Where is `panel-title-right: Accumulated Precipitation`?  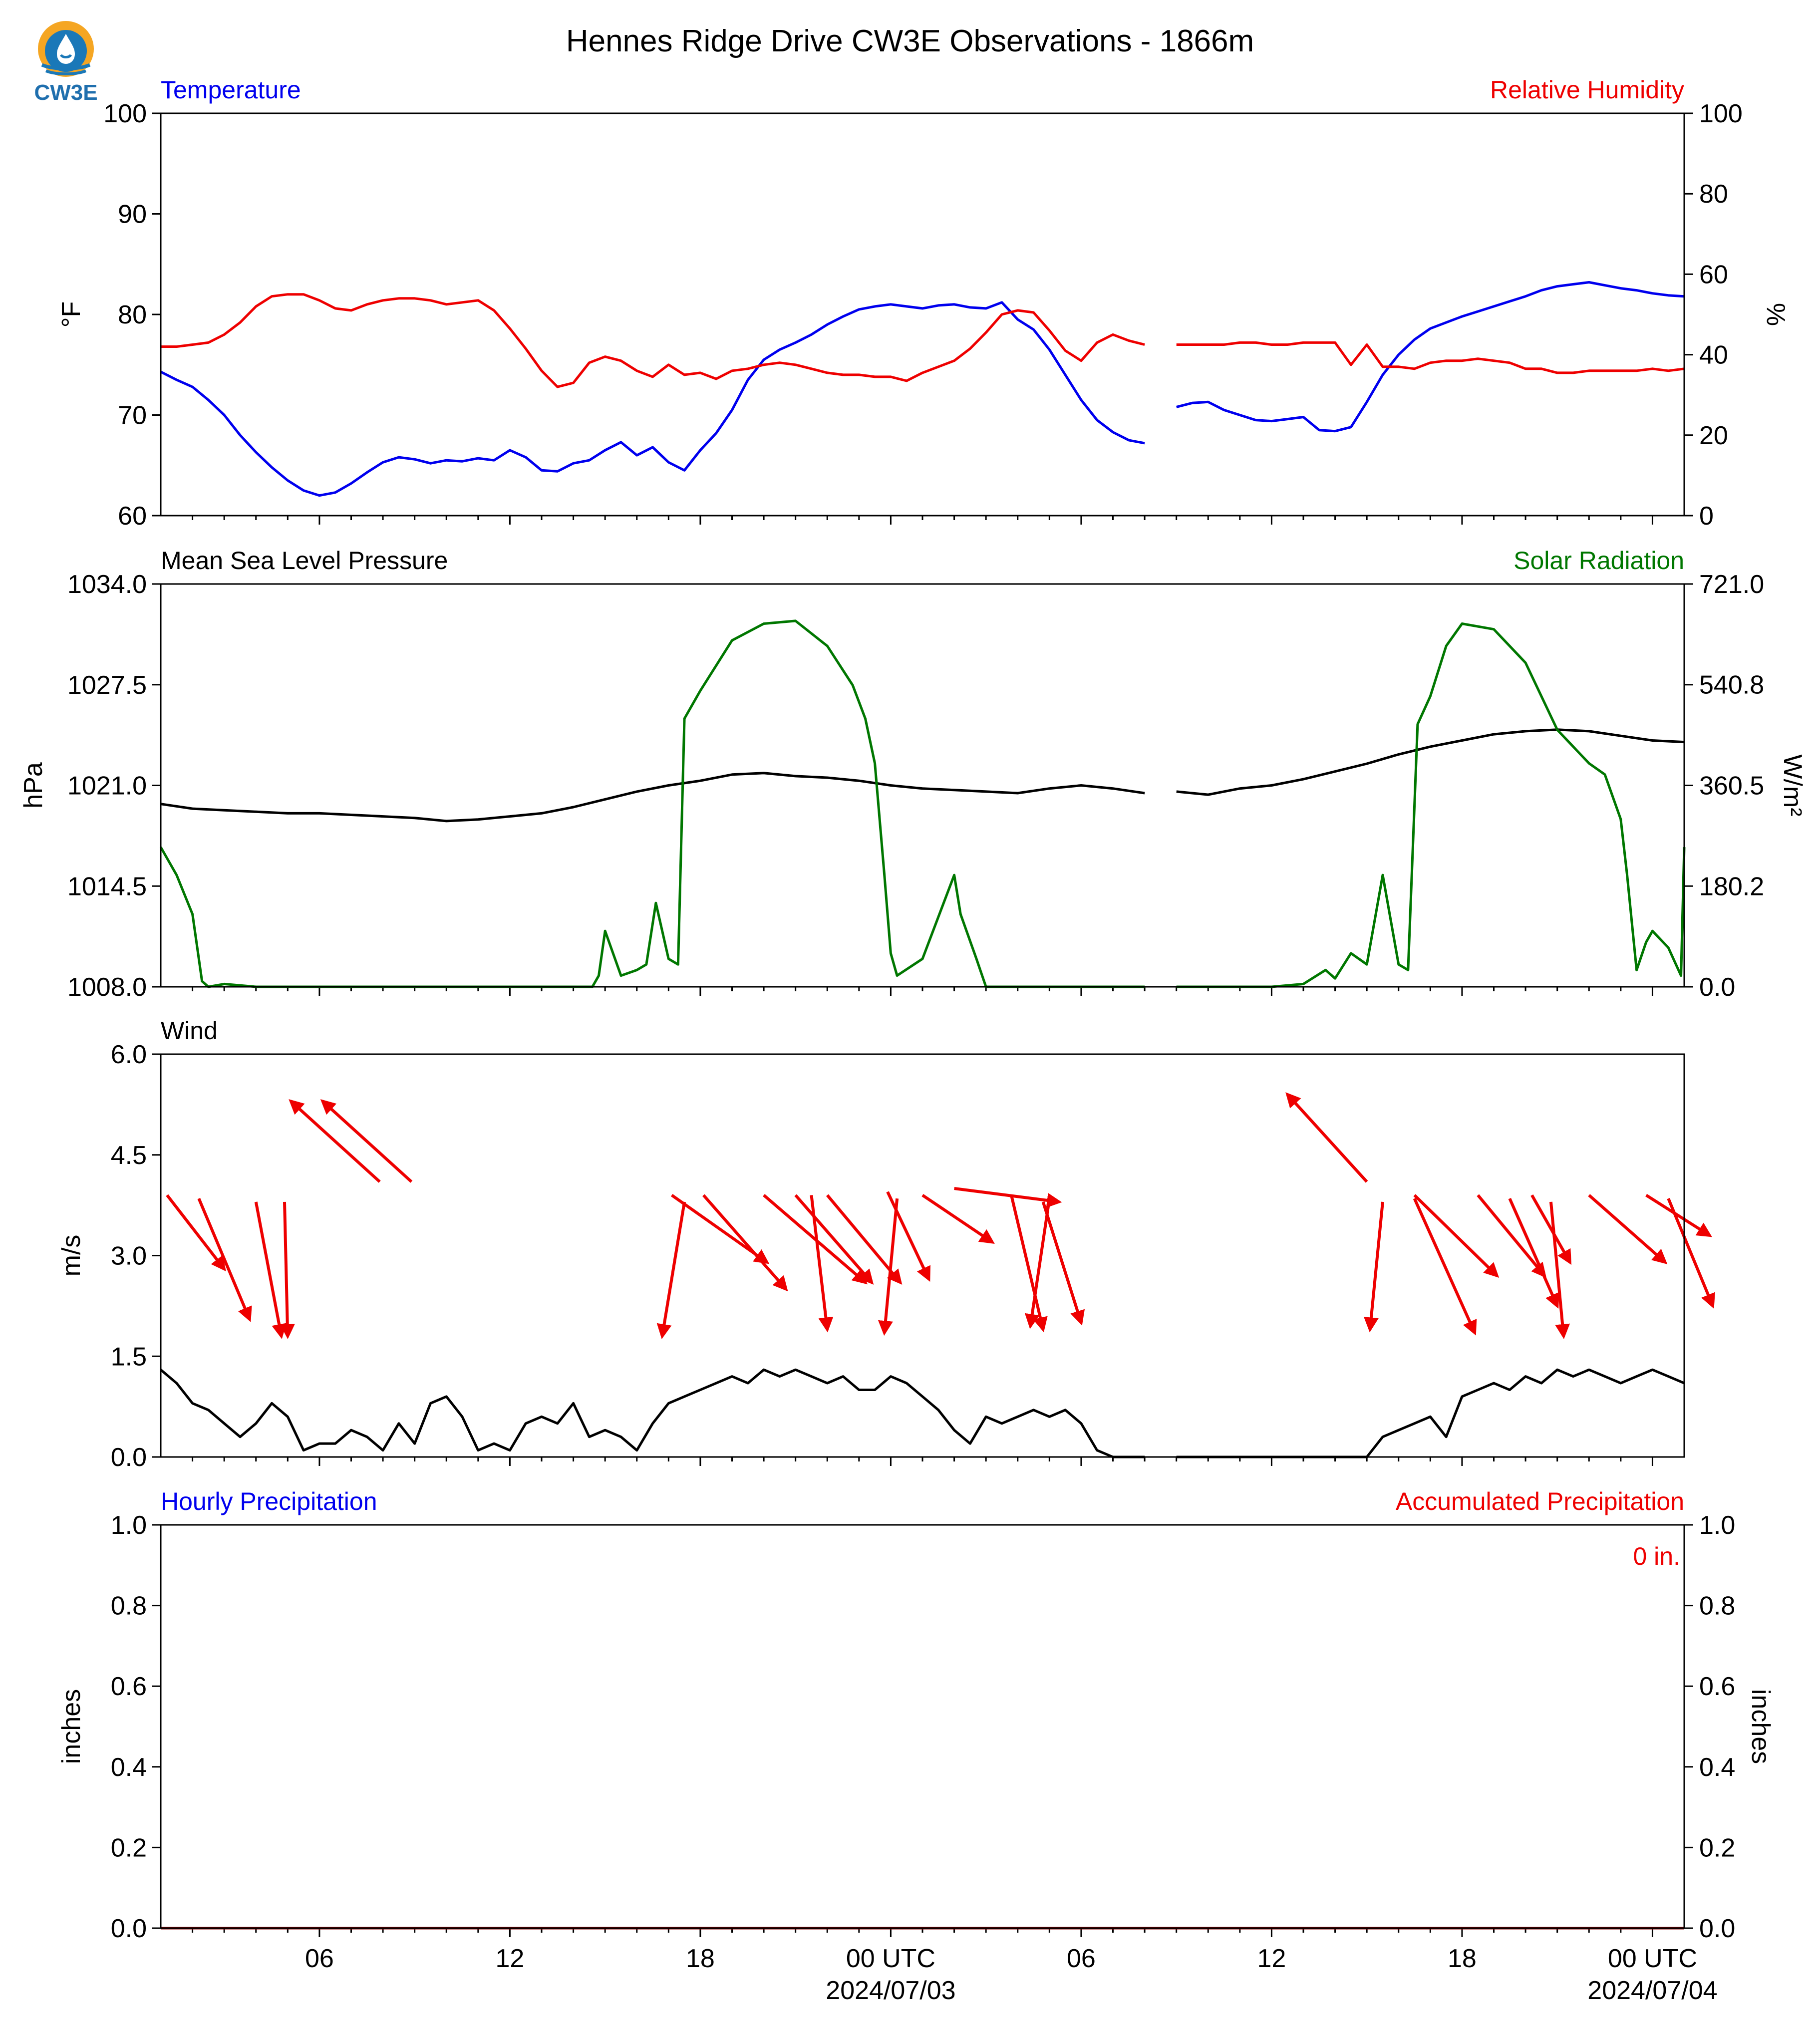 panel-title-right: Accumulated Precipitation is located at coordinates (1540, 1501).